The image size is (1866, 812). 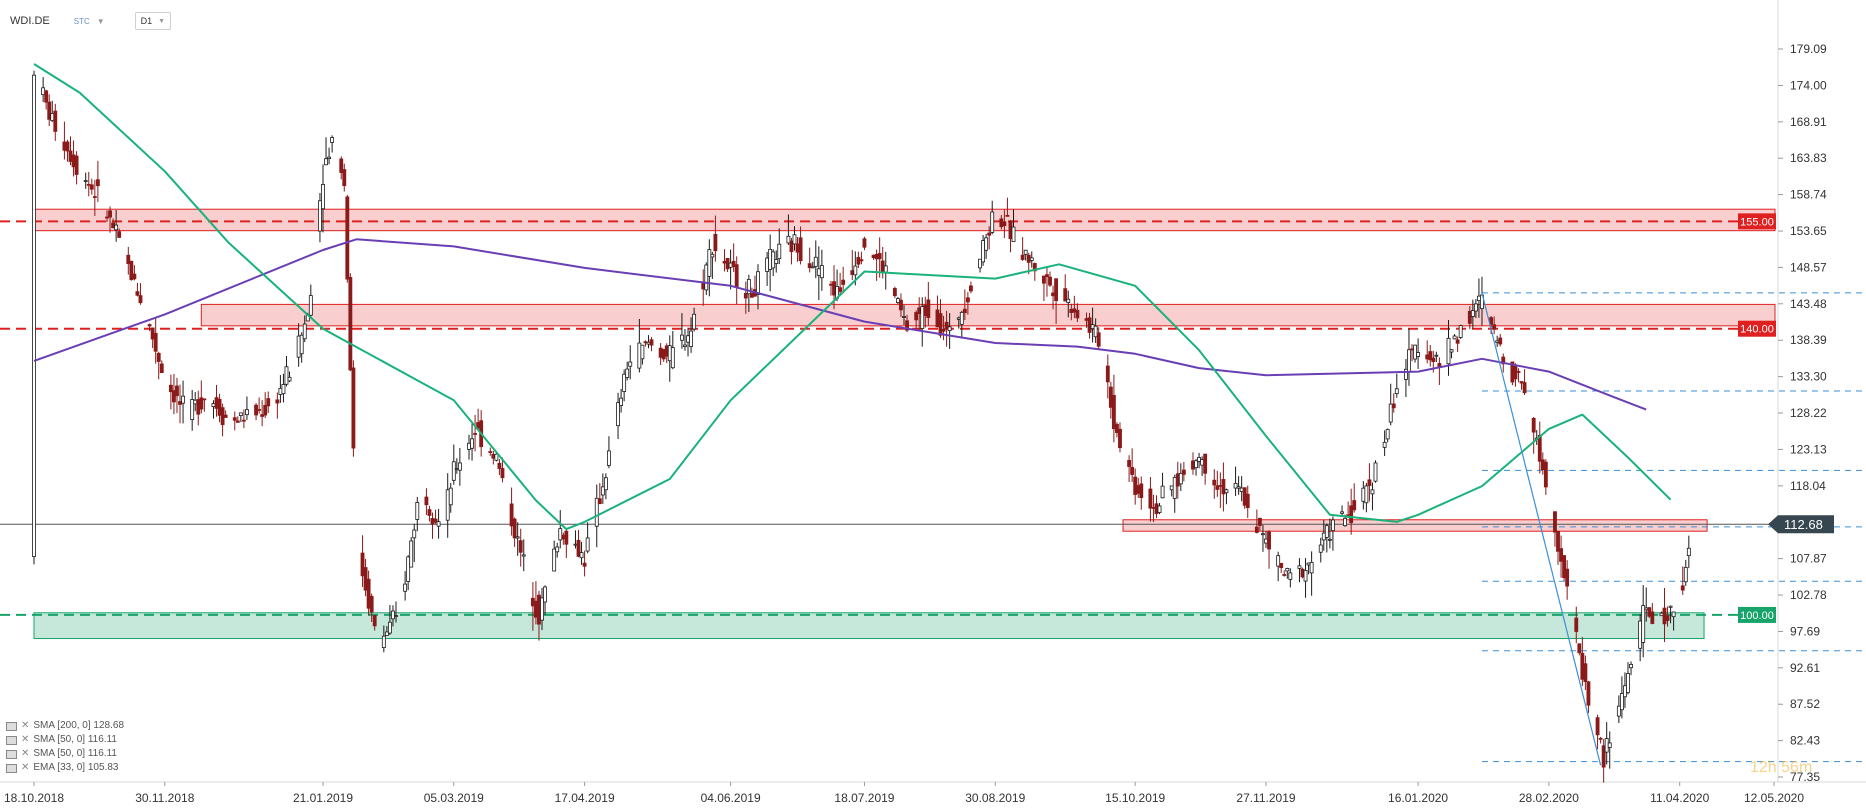 What do you see at coordinates (1418, 798) in the screenshot?
I see `x-tick-label: 16.01.2020` at bounding box center [1418, 798].